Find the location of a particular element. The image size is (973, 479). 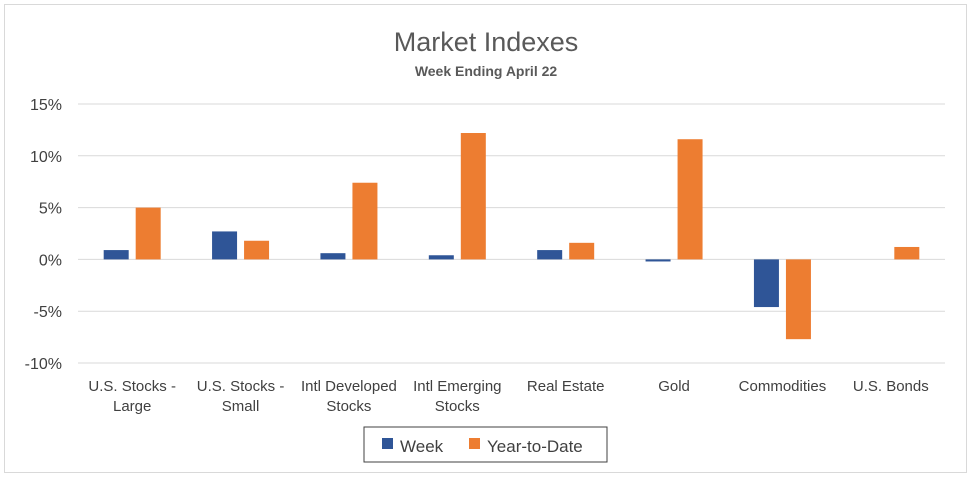

bar-week-commodities is located at coordinates (766, 283).